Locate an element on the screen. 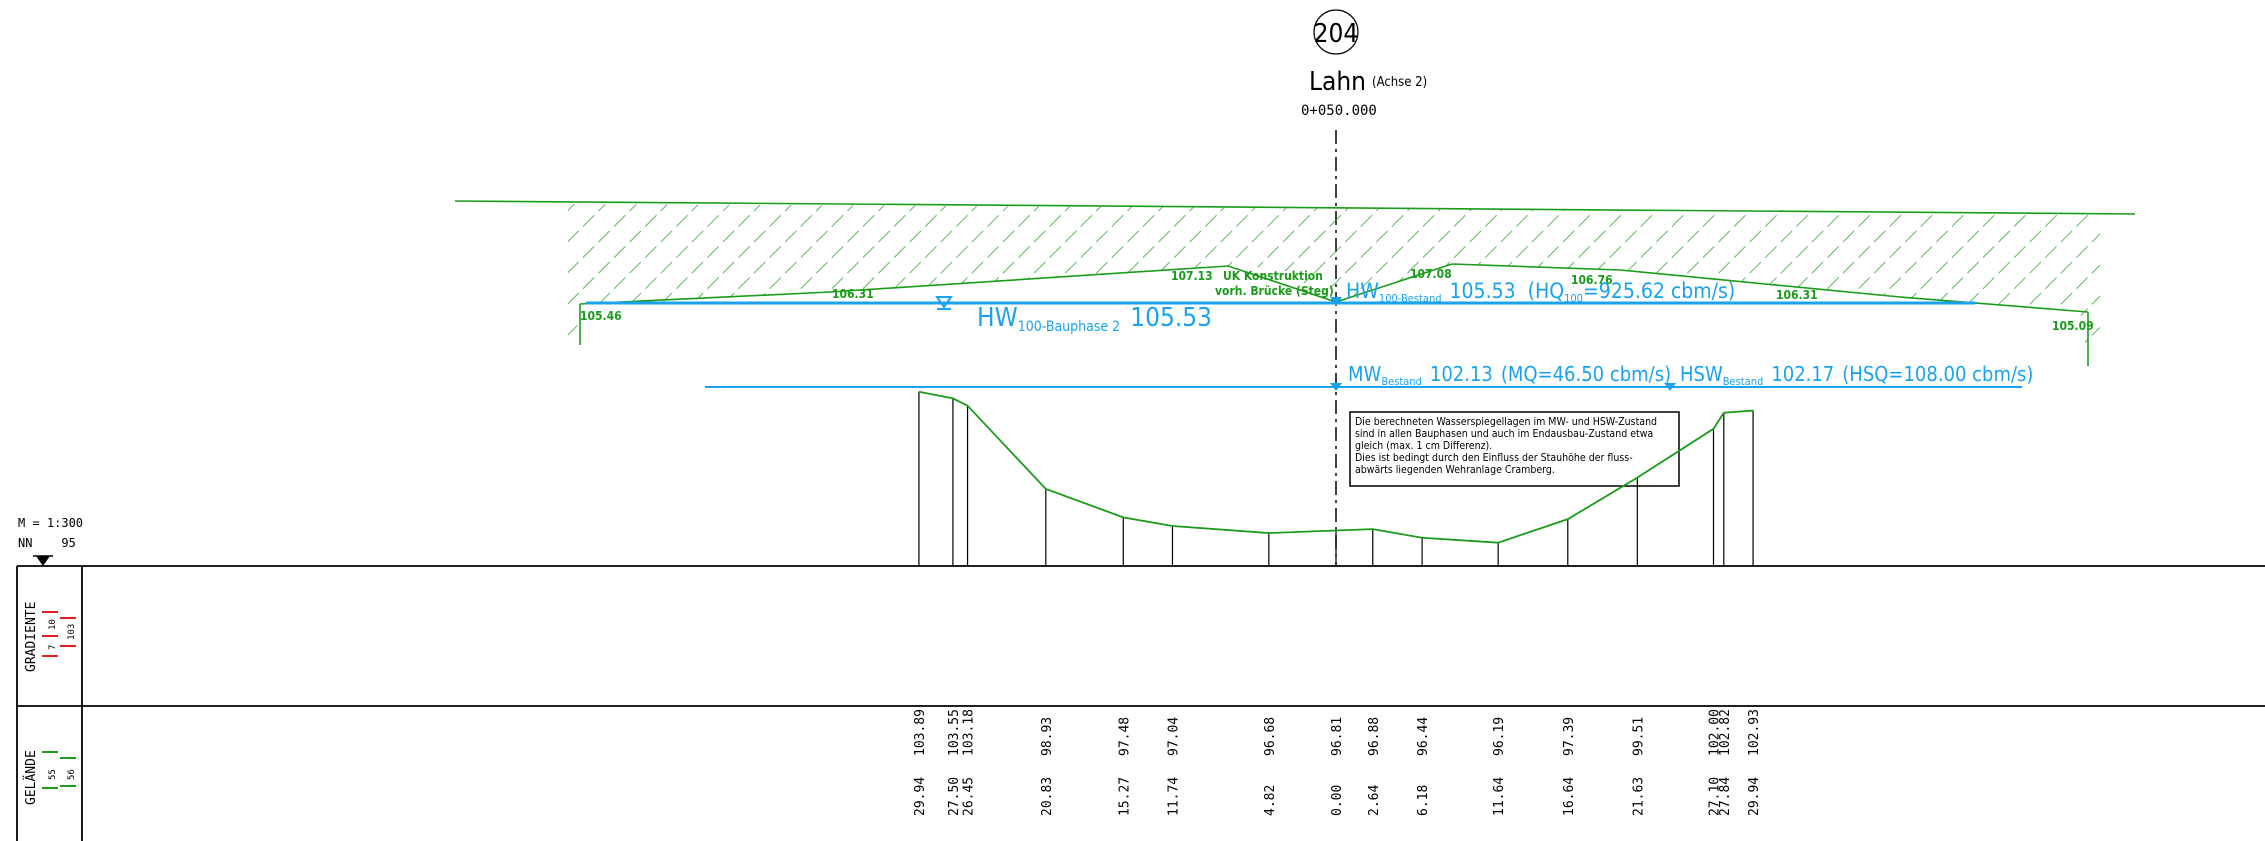  bridge-underside-line is located at coordinates (1334, 288).